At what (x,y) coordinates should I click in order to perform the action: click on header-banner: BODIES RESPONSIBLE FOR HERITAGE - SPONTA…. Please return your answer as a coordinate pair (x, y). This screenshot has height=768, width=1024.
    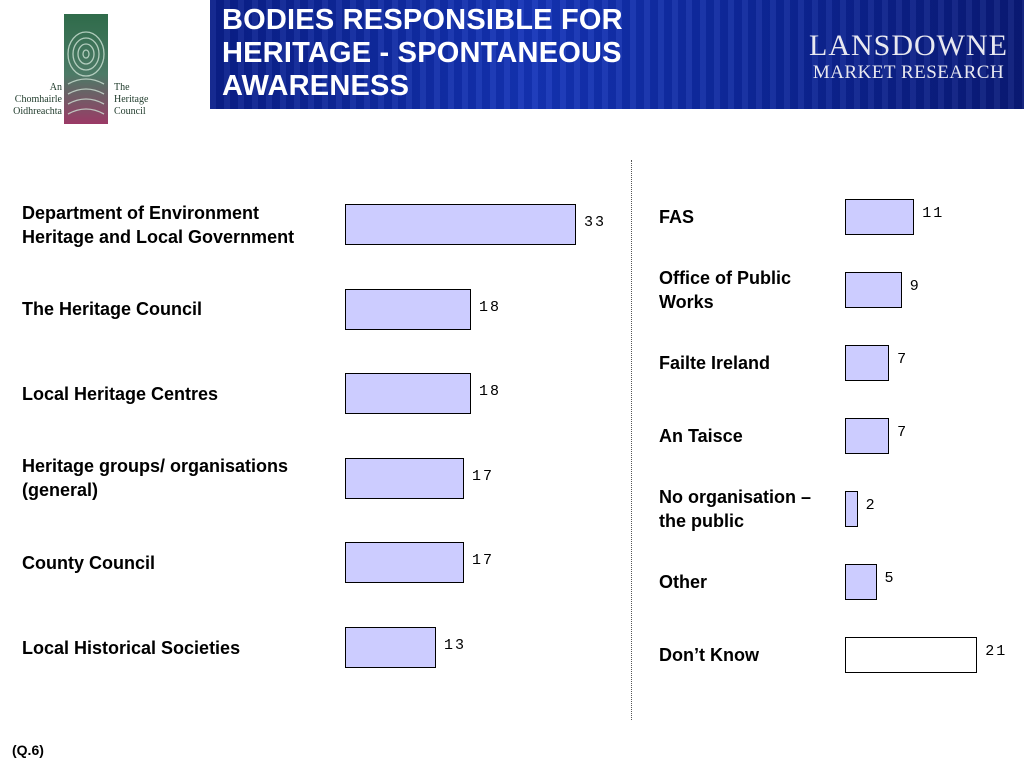
    Looking at the image, I should click on (617, 54).